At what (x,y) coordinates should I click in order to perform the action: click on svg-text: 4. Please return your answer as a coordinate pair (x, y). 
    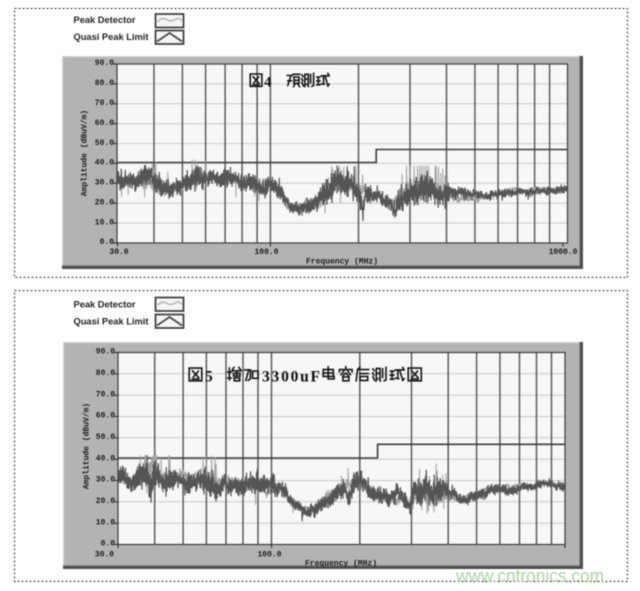
    Looking at the image, I should click on (268, 83).